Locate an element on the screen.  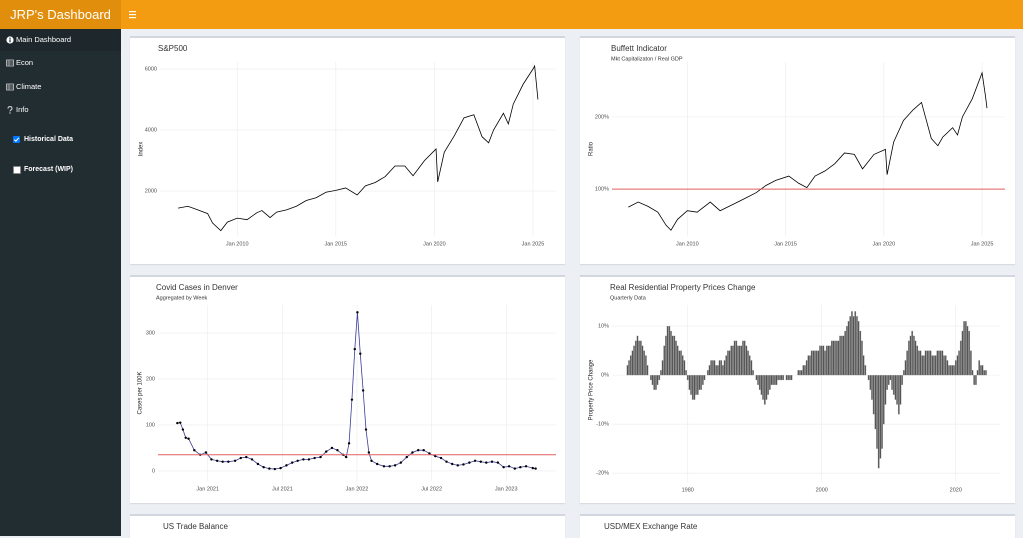
panel-title: USD/MEX Exchange Rate is located at coordinates (651, 526).